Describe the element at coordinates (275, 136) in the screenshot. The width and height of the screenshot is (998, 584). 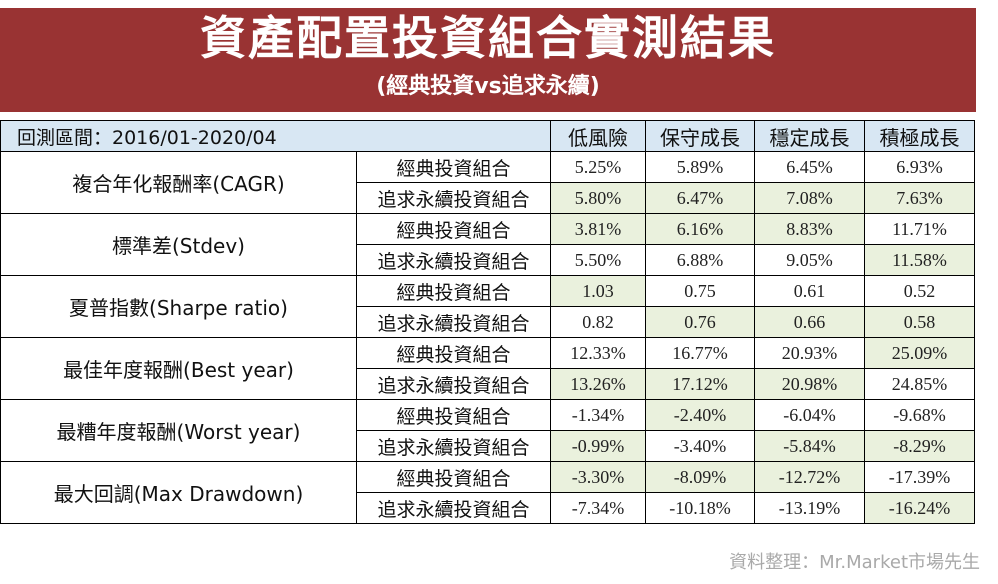
I see `period-label: 回測區間：2016/01-2020/04` at that location.